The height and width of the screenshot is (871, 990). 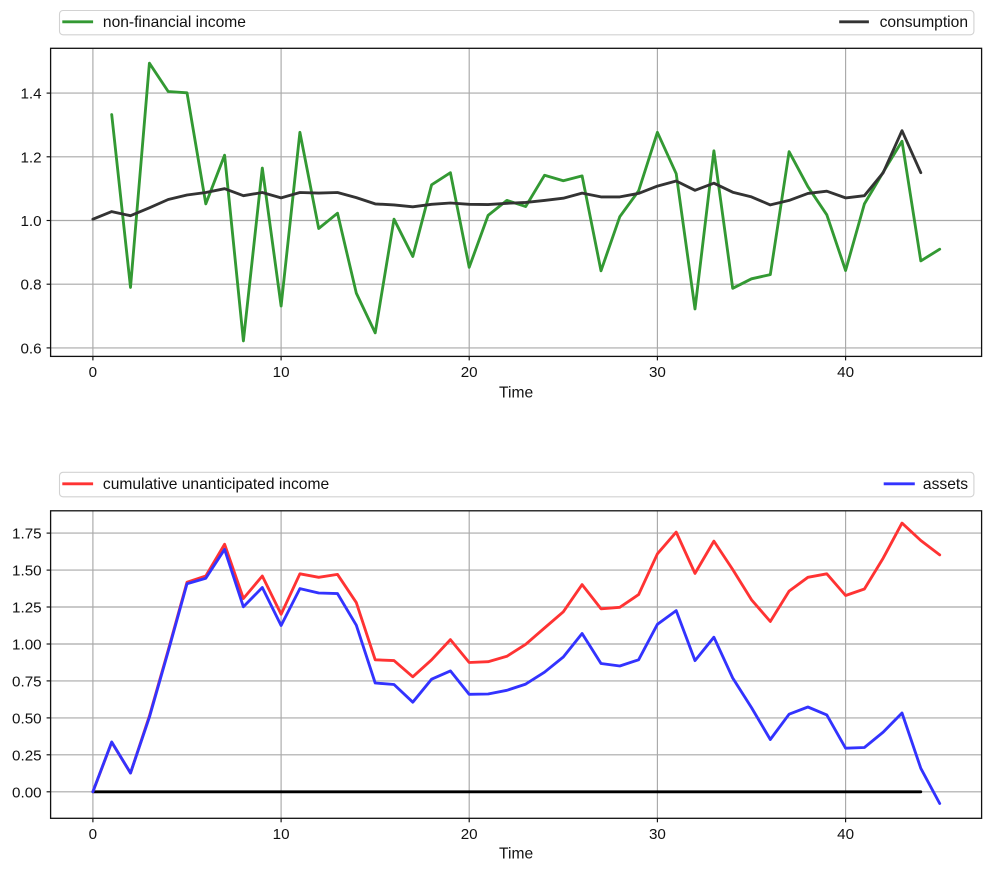 I want to click on svg-text: 0.6, so click(x=30, y=348).